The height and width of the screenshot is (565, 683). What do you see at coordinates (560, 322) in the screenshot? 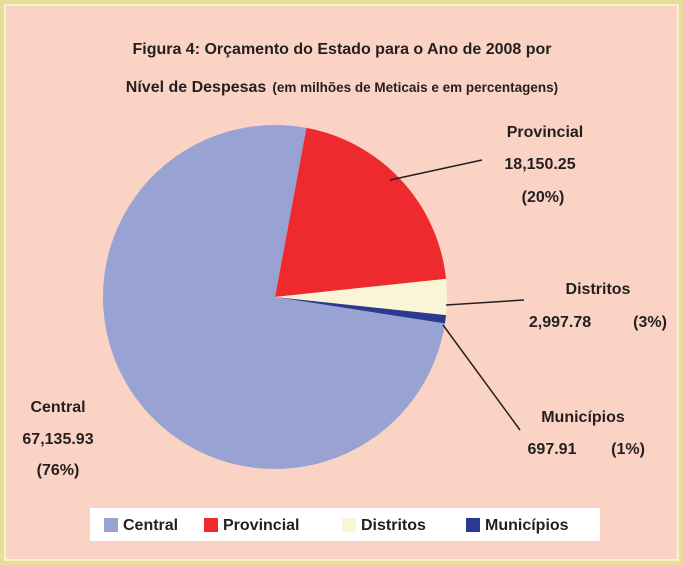
I see `value-label: 2,997.78` at bounding box center [560, 322].